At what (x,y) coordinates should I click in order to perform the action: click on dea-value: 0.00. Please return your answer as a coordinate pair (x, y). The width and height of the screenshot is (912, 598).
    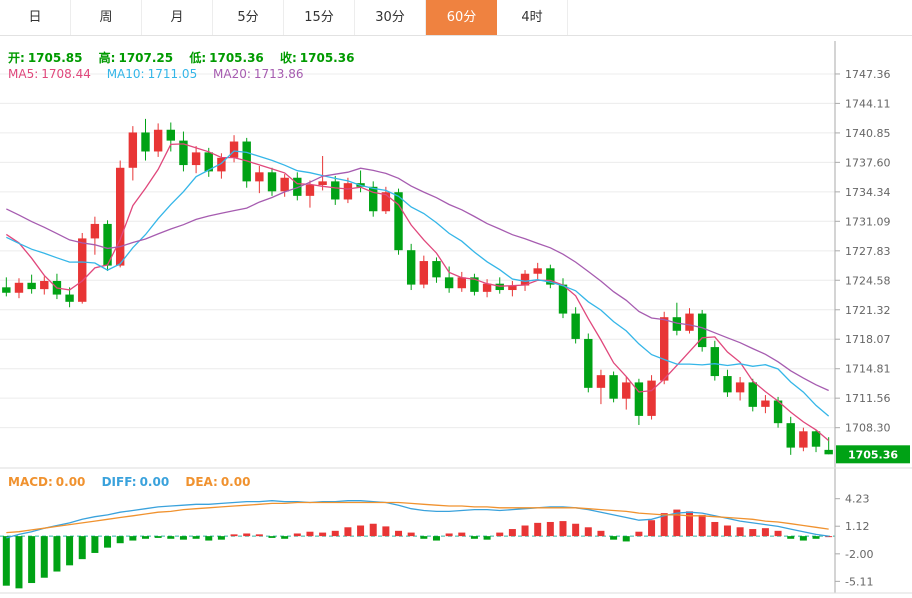
    Looking at the image, I should click on (235, 482).